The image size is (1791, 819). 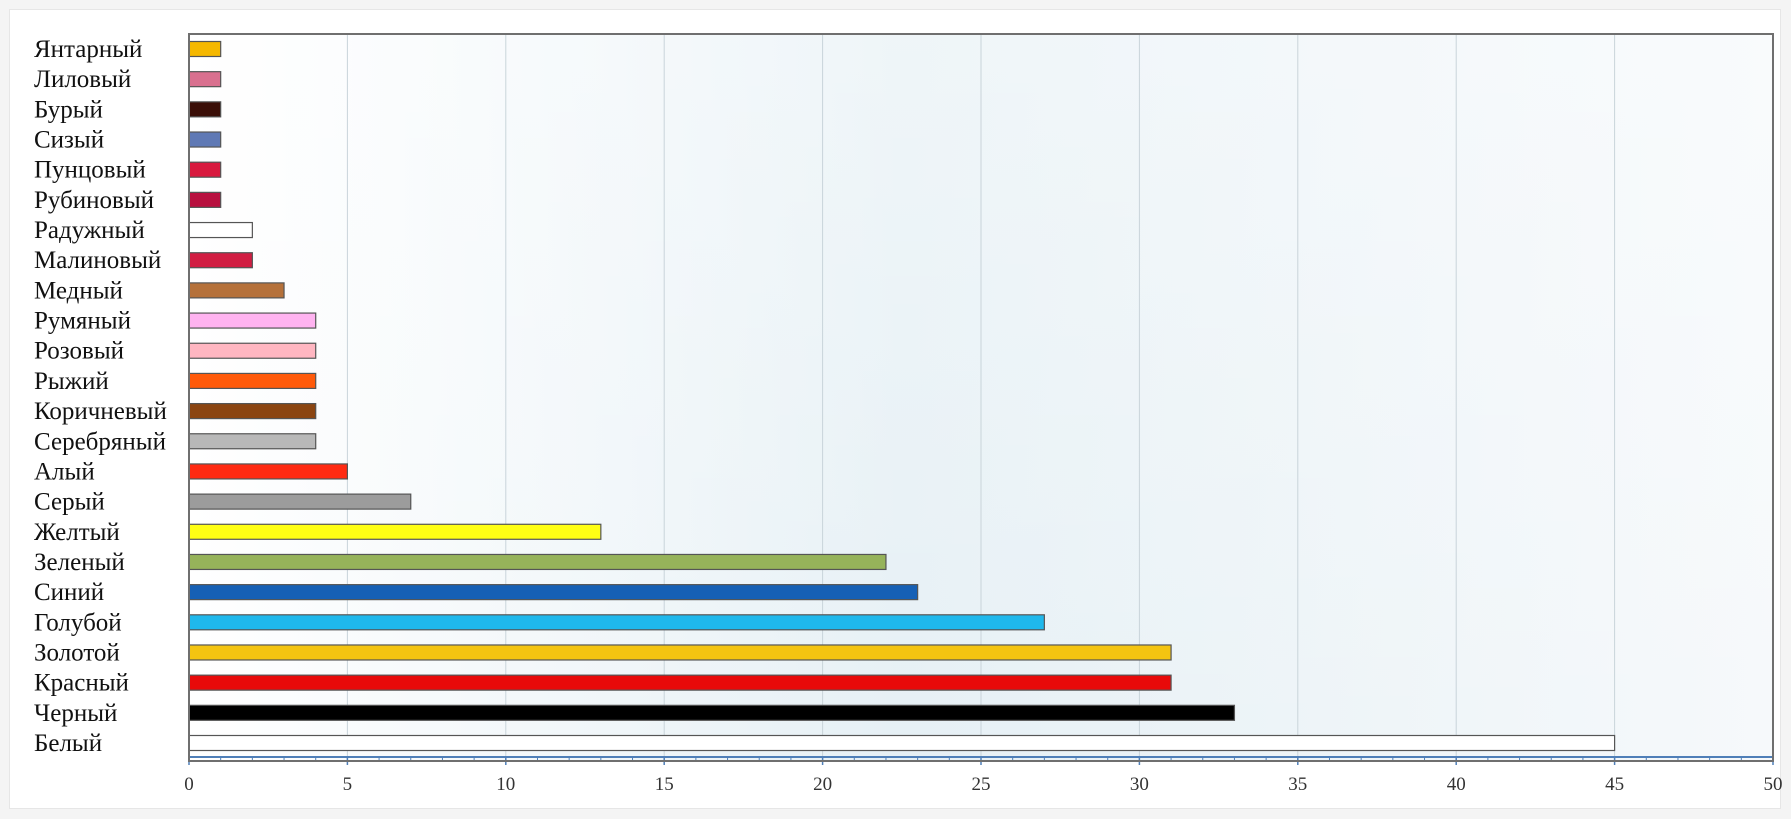 What do you see at coordinates (69, 140) in the screenshot?
I see `category-label: Сизый` at bounding box center [69, 140].